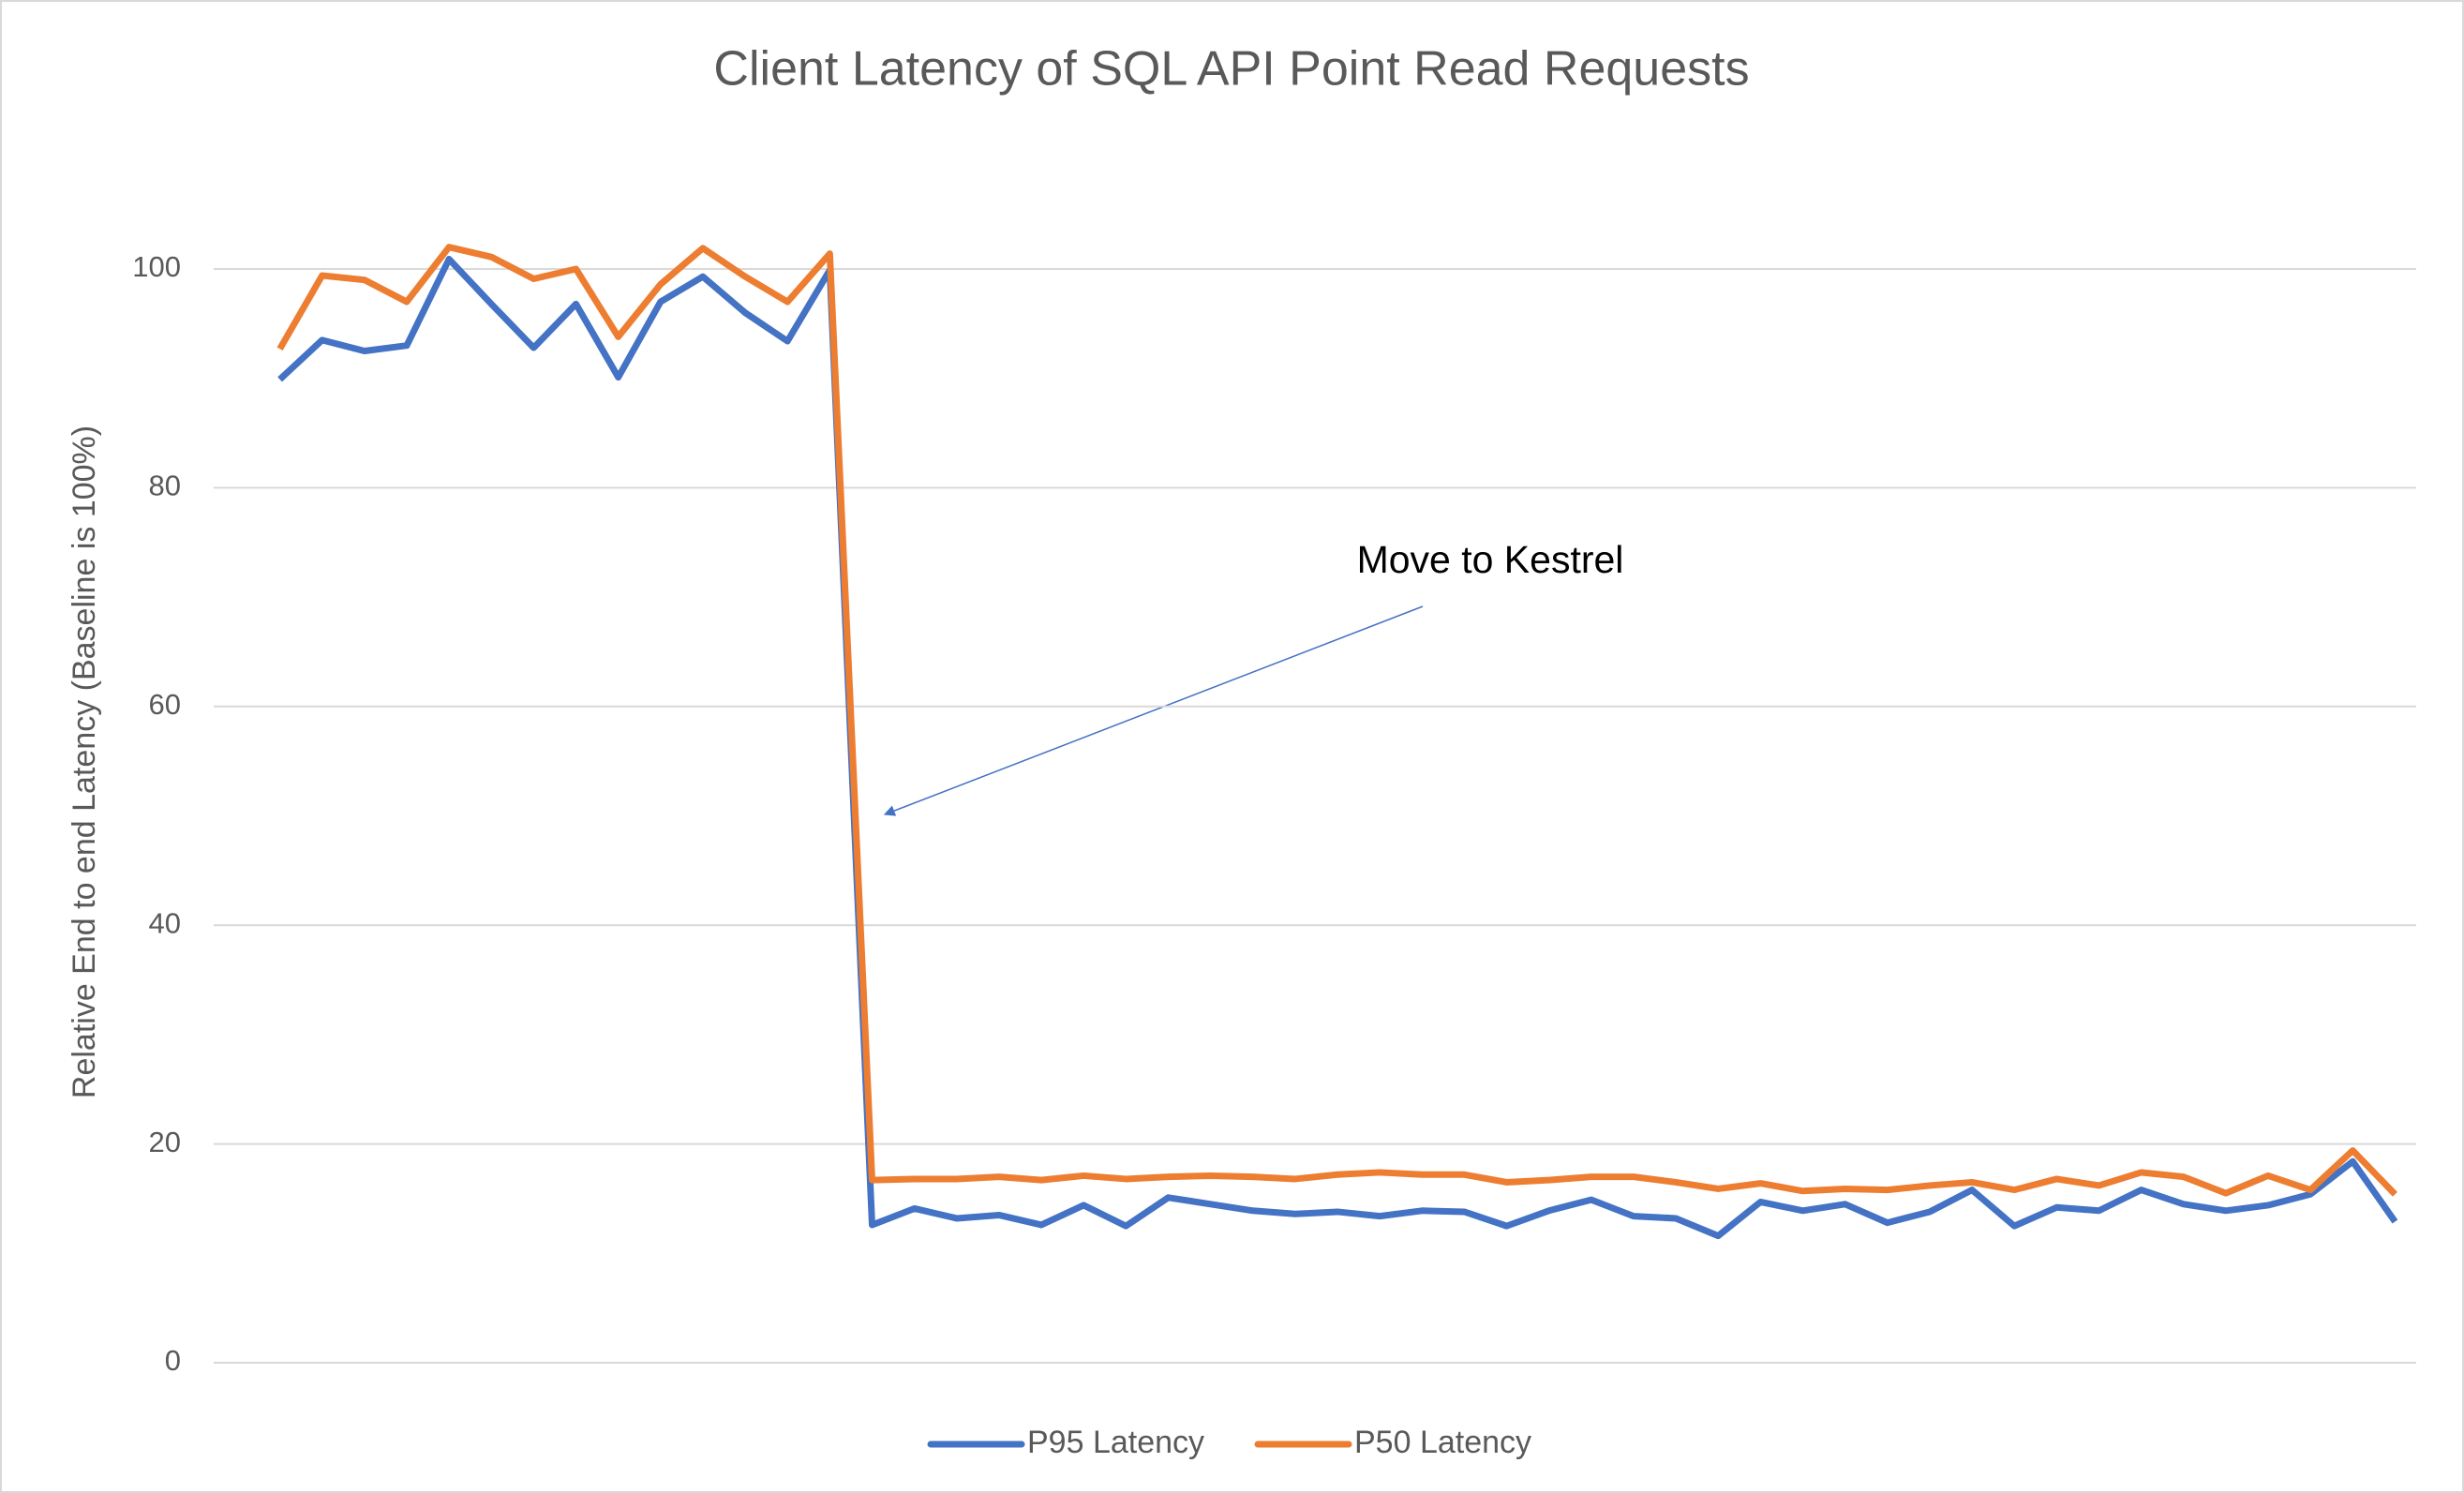  I want to click on legend-label: P50 Latency, so click(1443, 1442).